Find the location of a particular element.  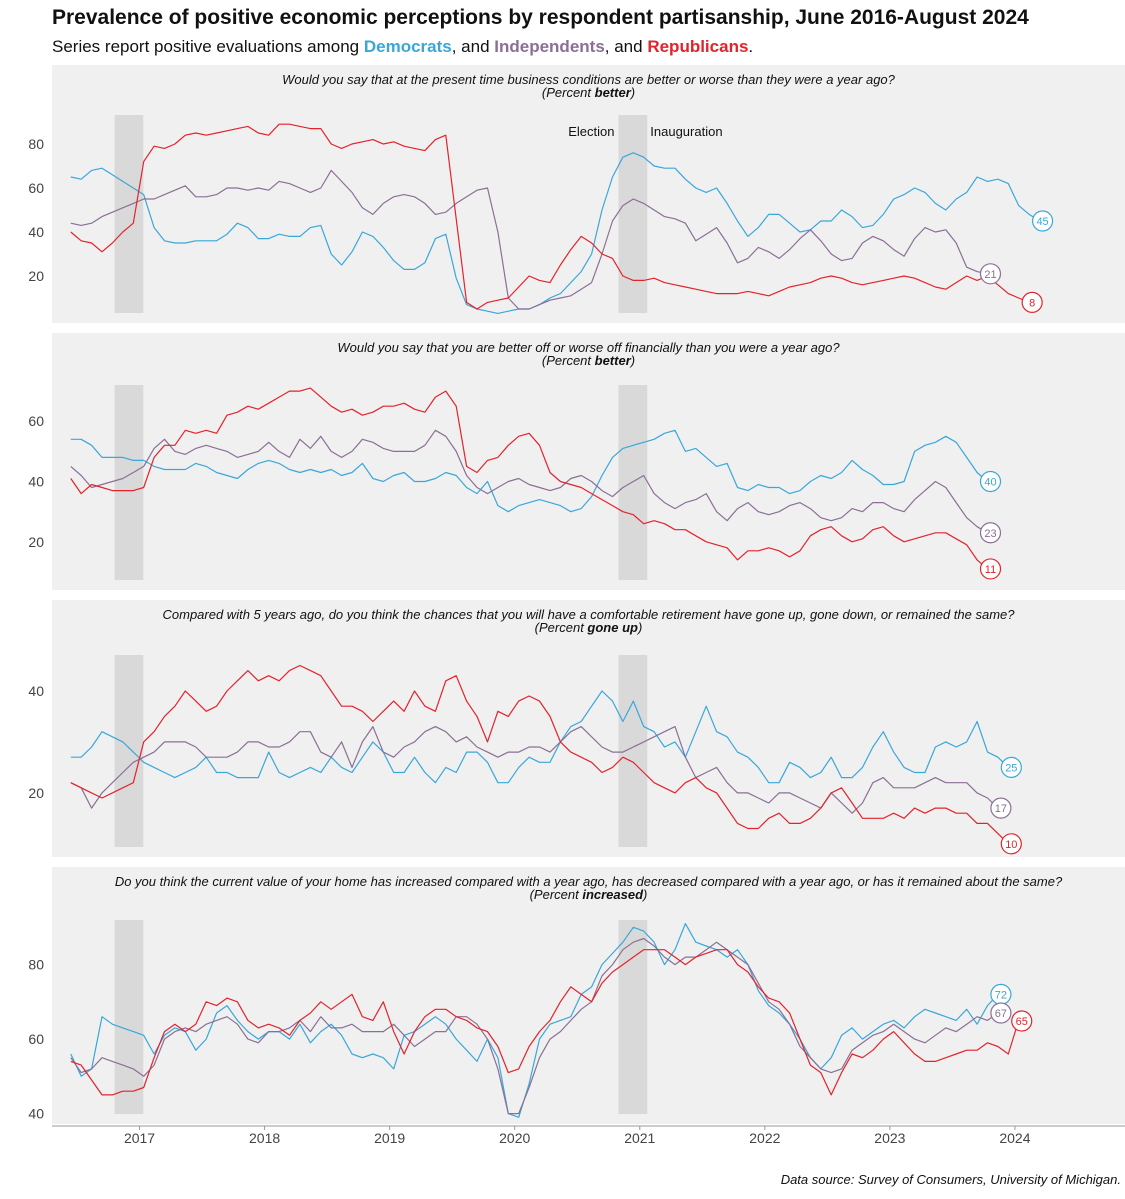

end-value-label-rep: 10 is located at coordinates (1011, 845).